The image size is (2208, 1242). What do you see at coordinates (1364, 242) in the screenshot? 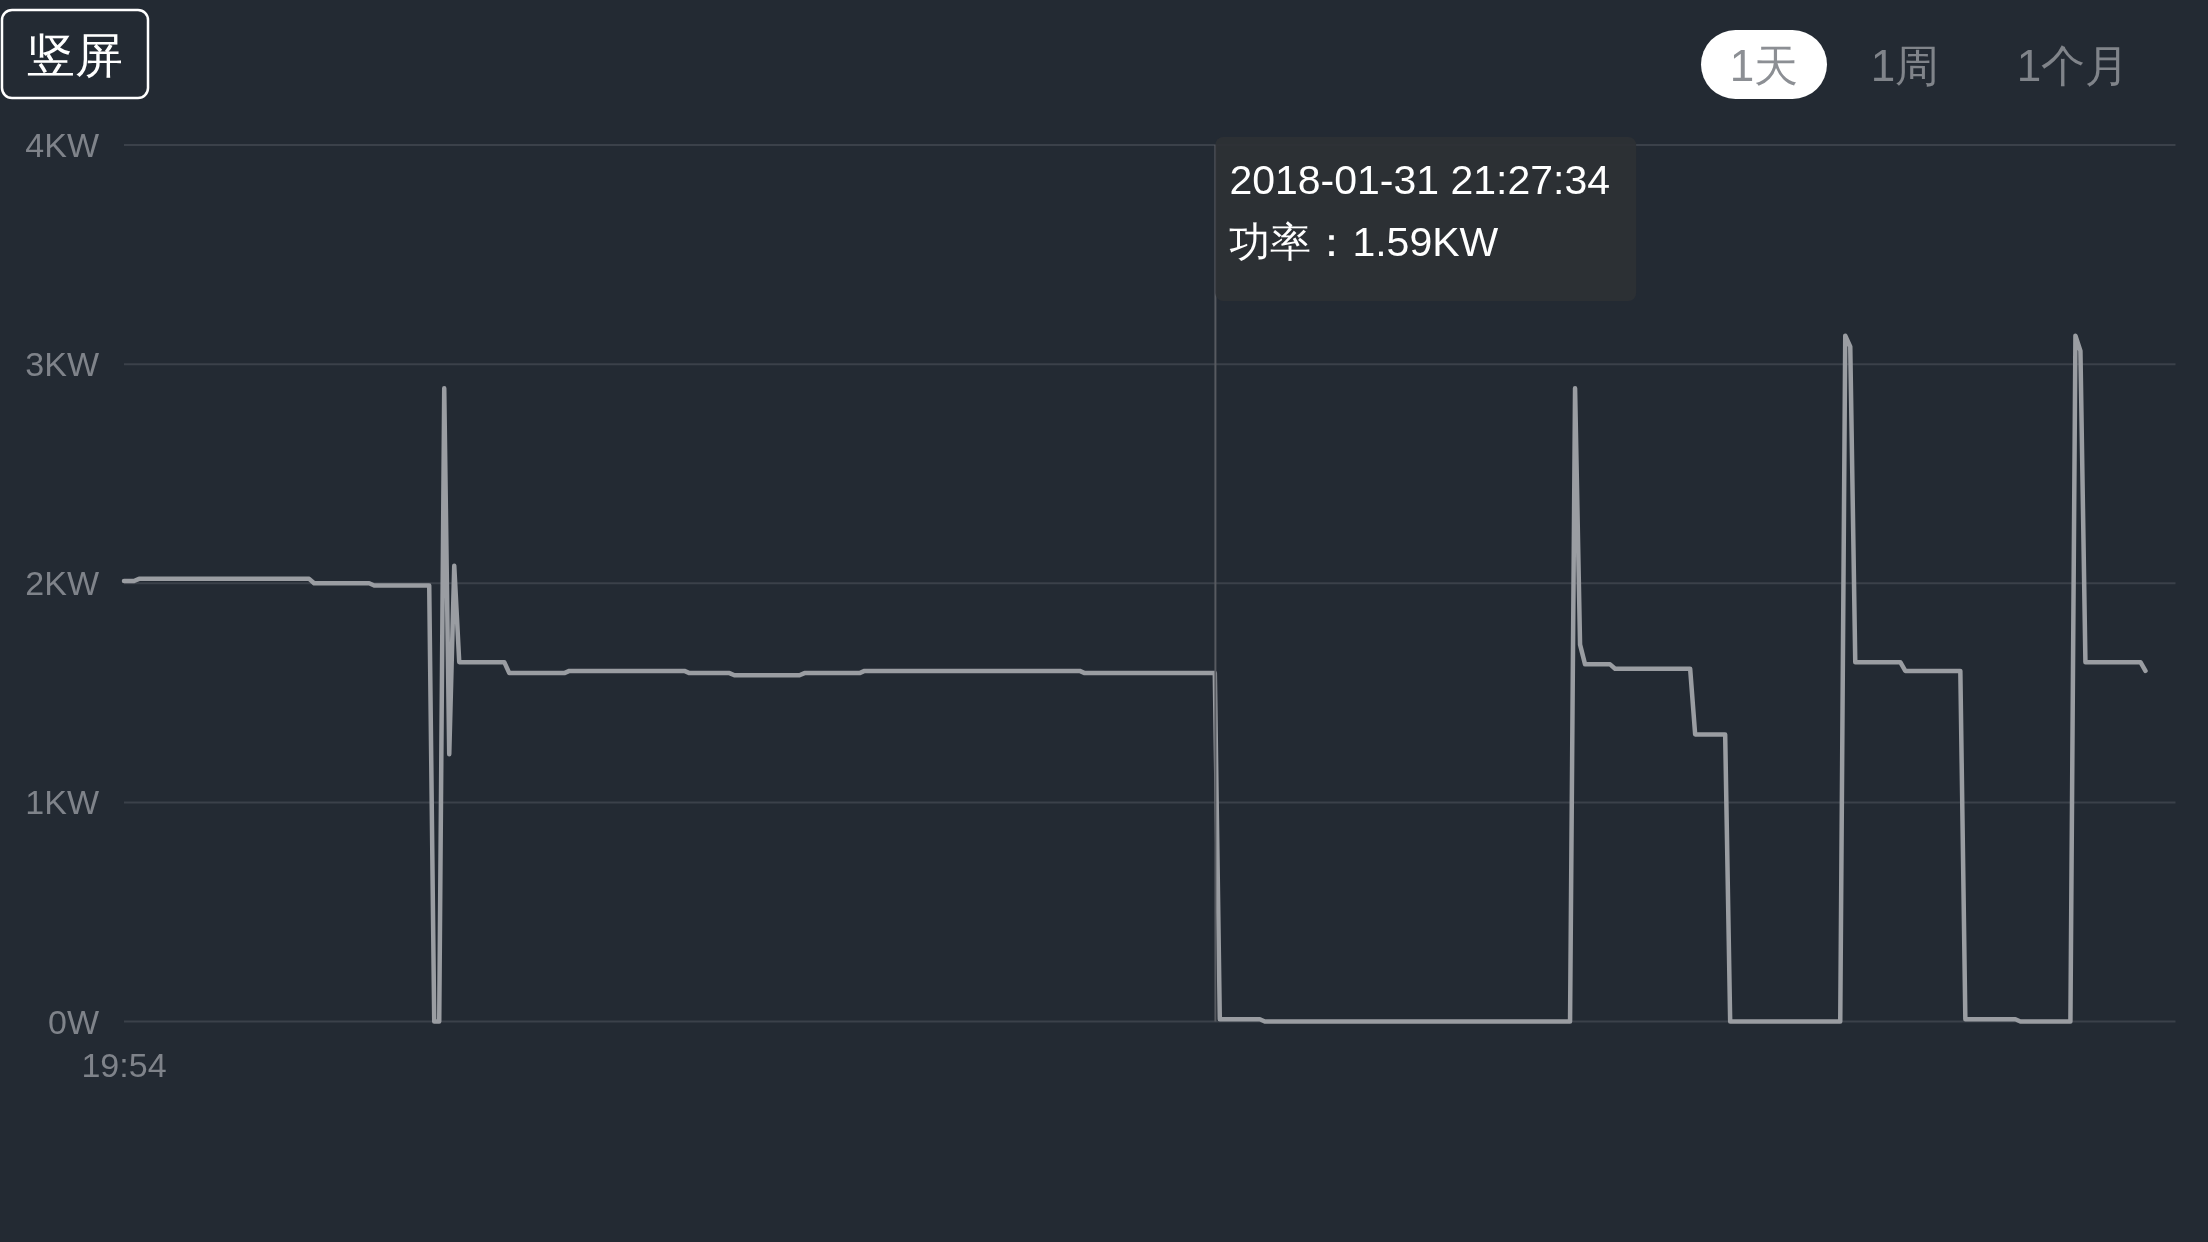
I see `annotation: 功率：1.59KW` at bounding box center [1364, 242].